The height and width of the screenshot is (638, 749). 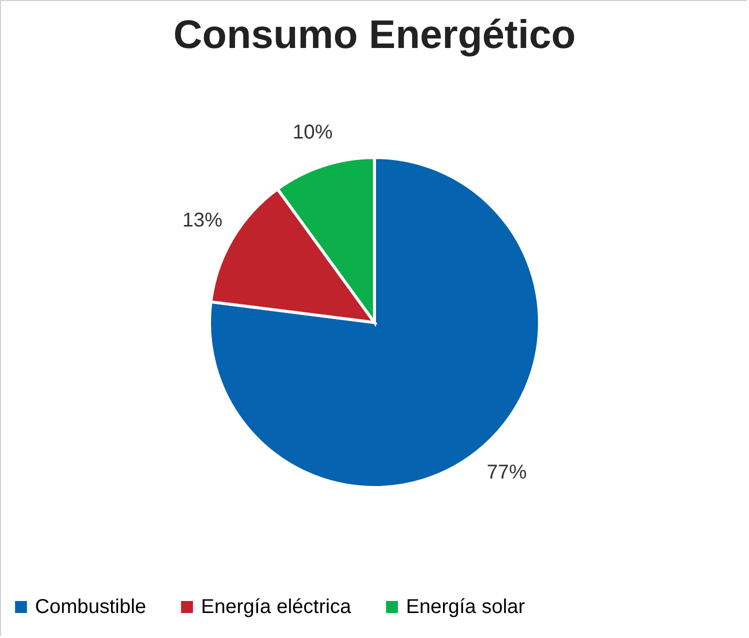 I want to click on legend-label: Energía solar, so click(x=466, y=607).